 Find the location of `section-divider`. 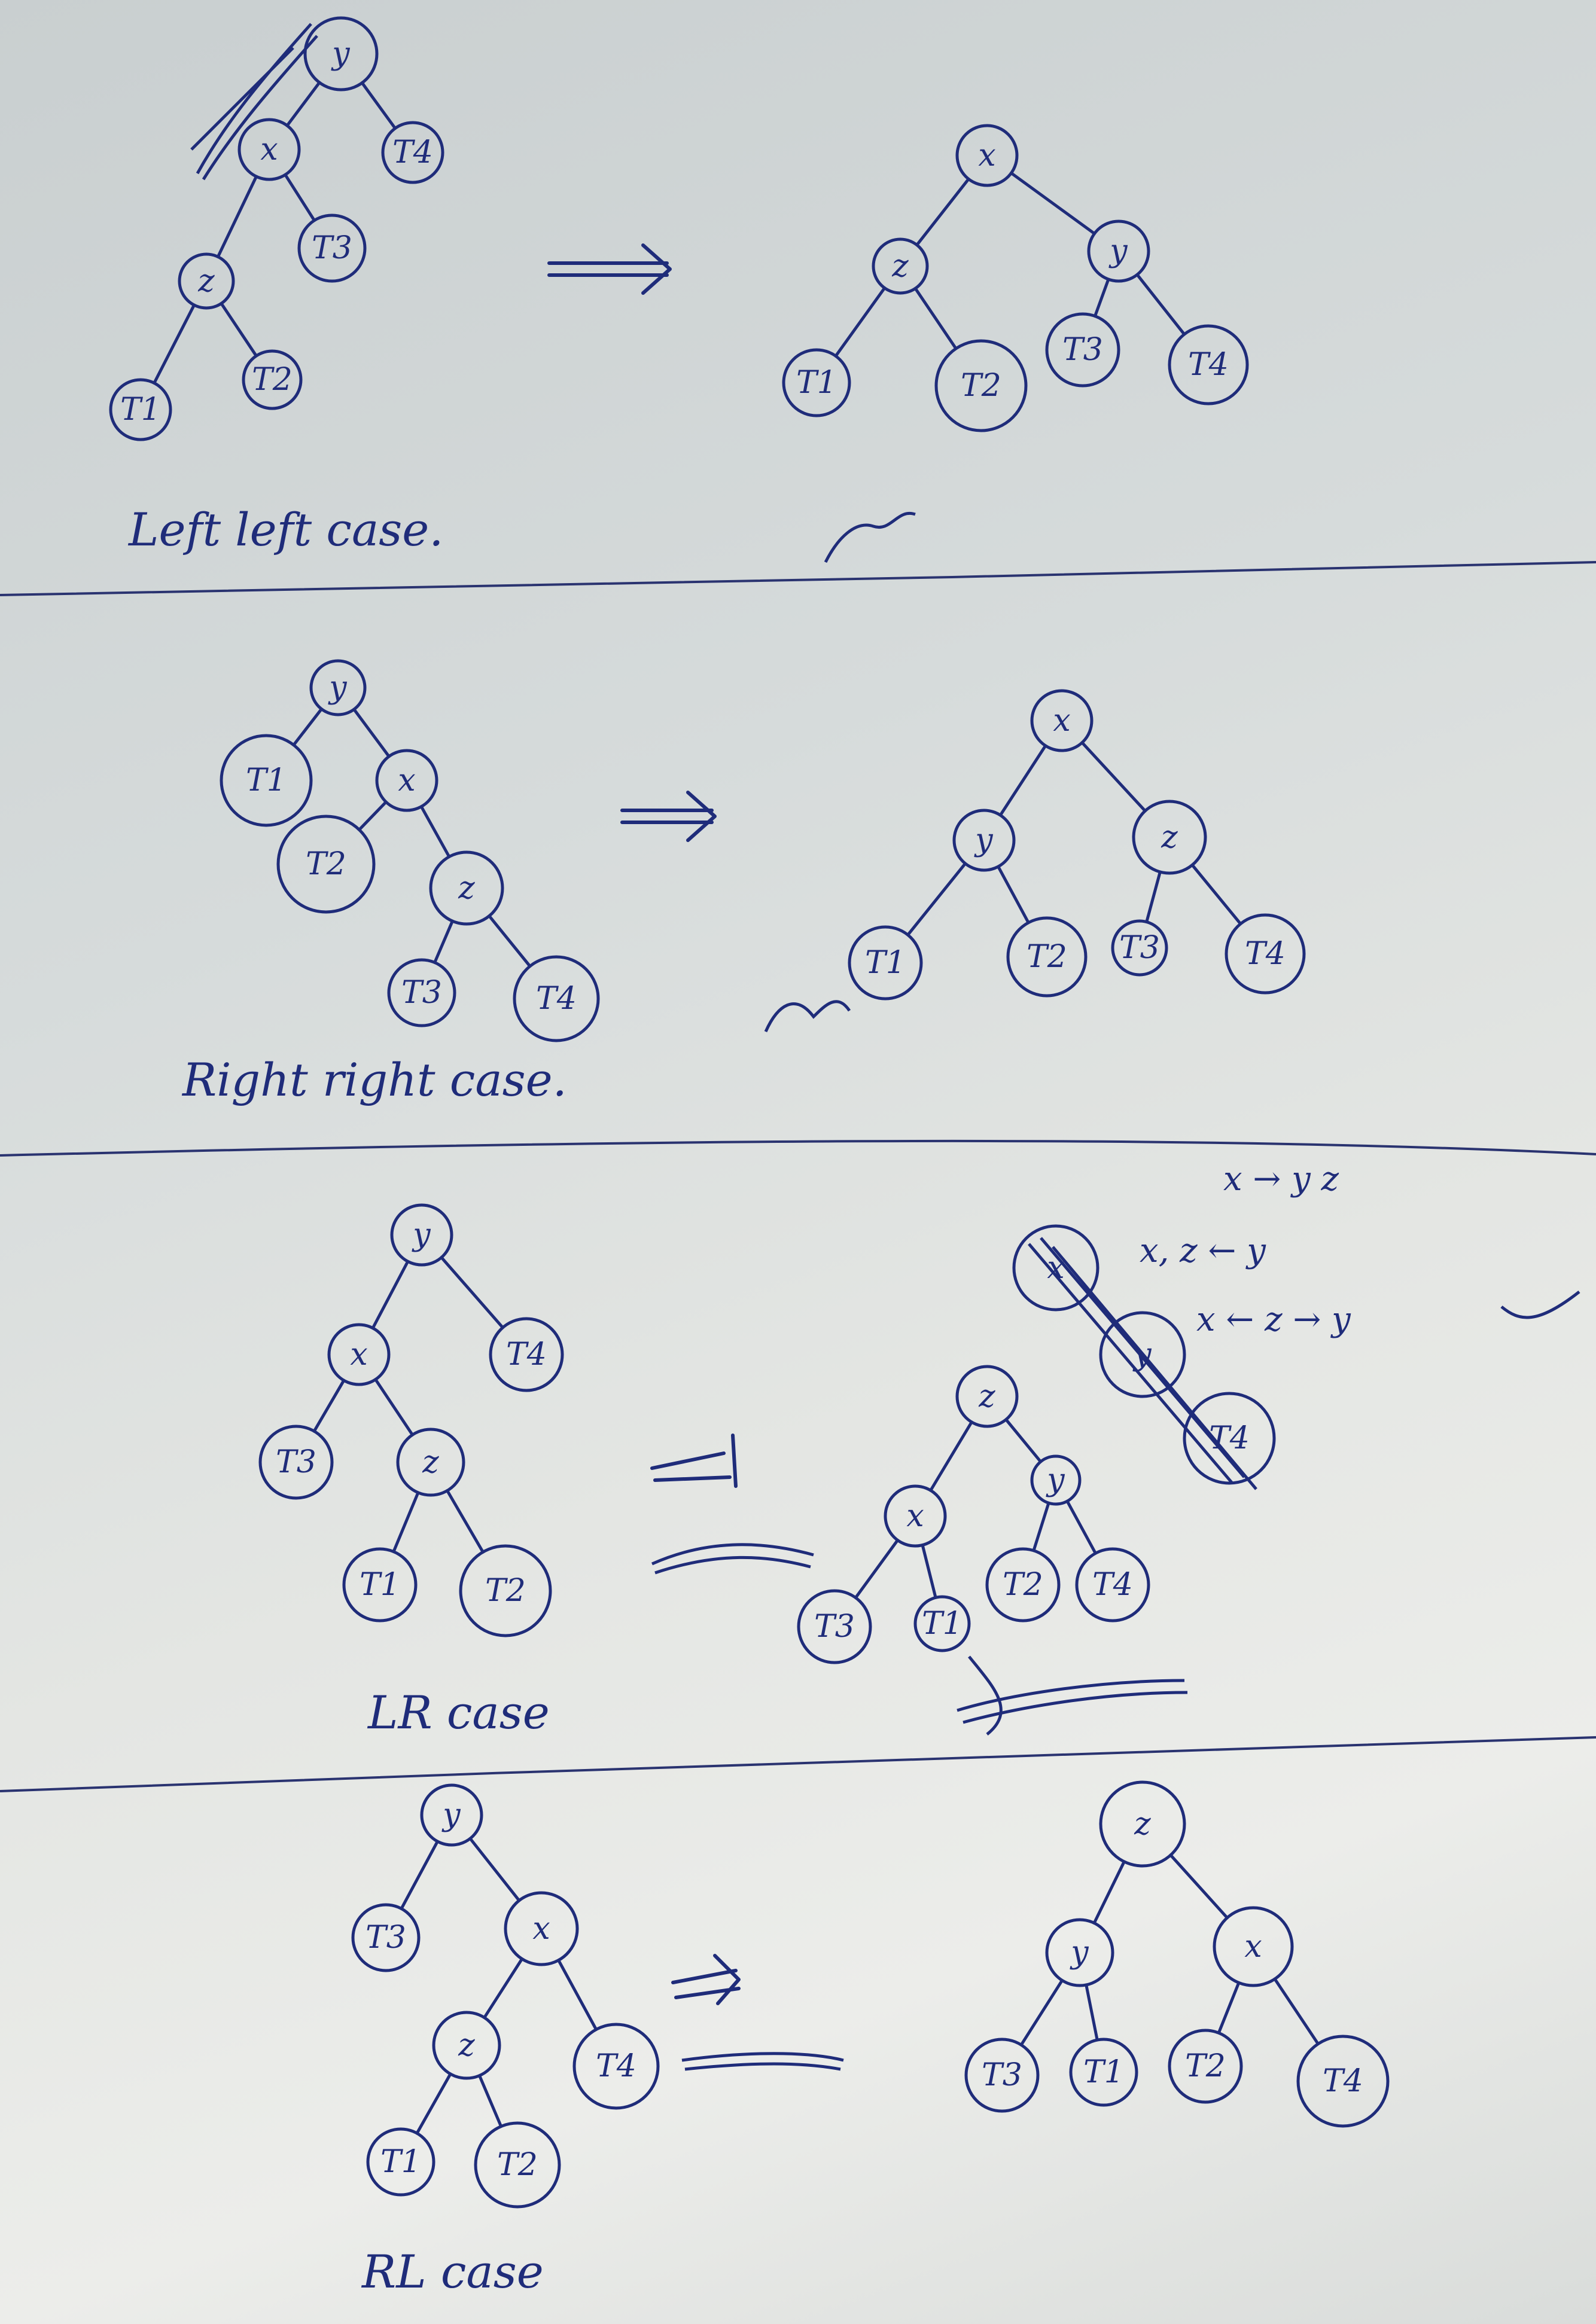

section-divider is located at coordinates (798, 1148).